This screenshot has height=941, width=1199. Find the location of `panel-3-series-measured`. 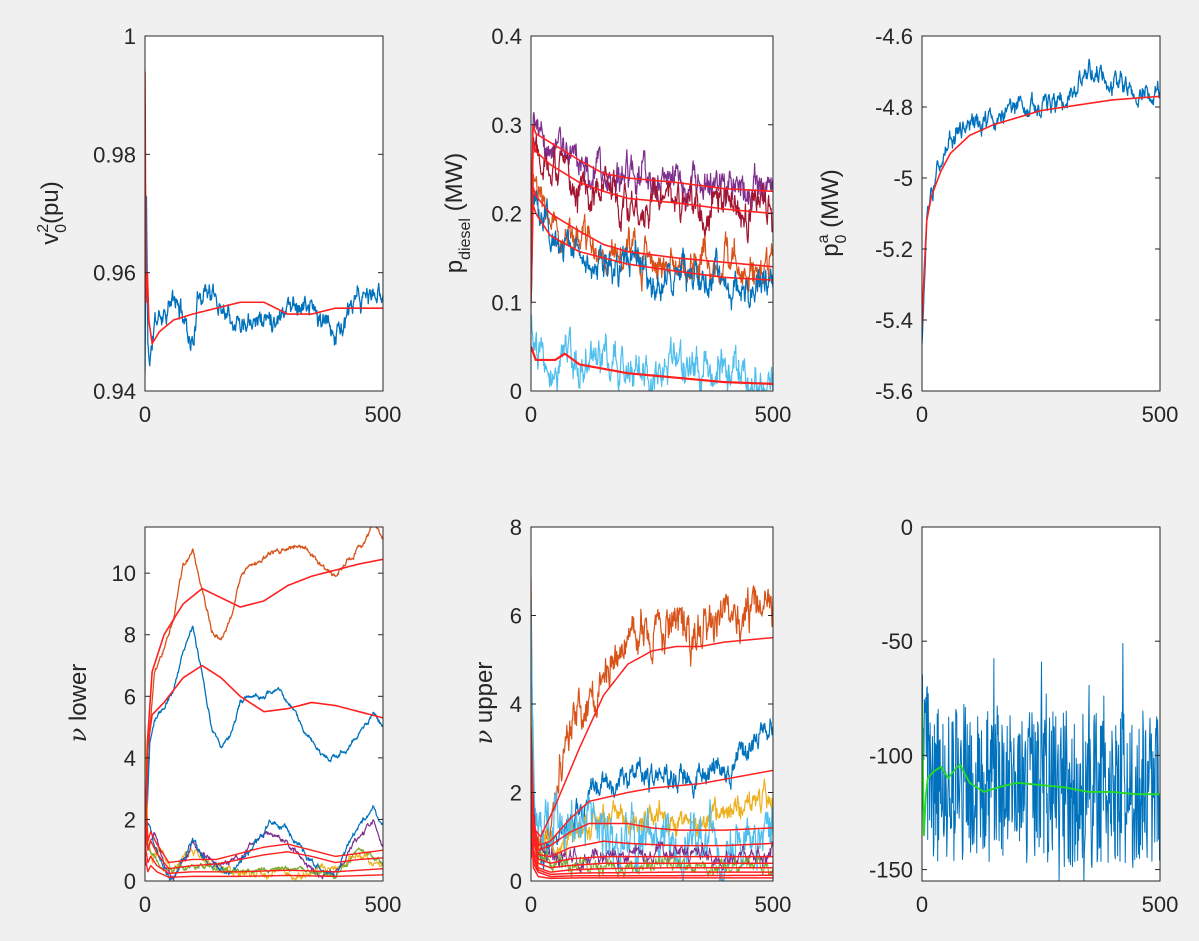

panel-3-series-measured is located at coordinates (1041, 201).